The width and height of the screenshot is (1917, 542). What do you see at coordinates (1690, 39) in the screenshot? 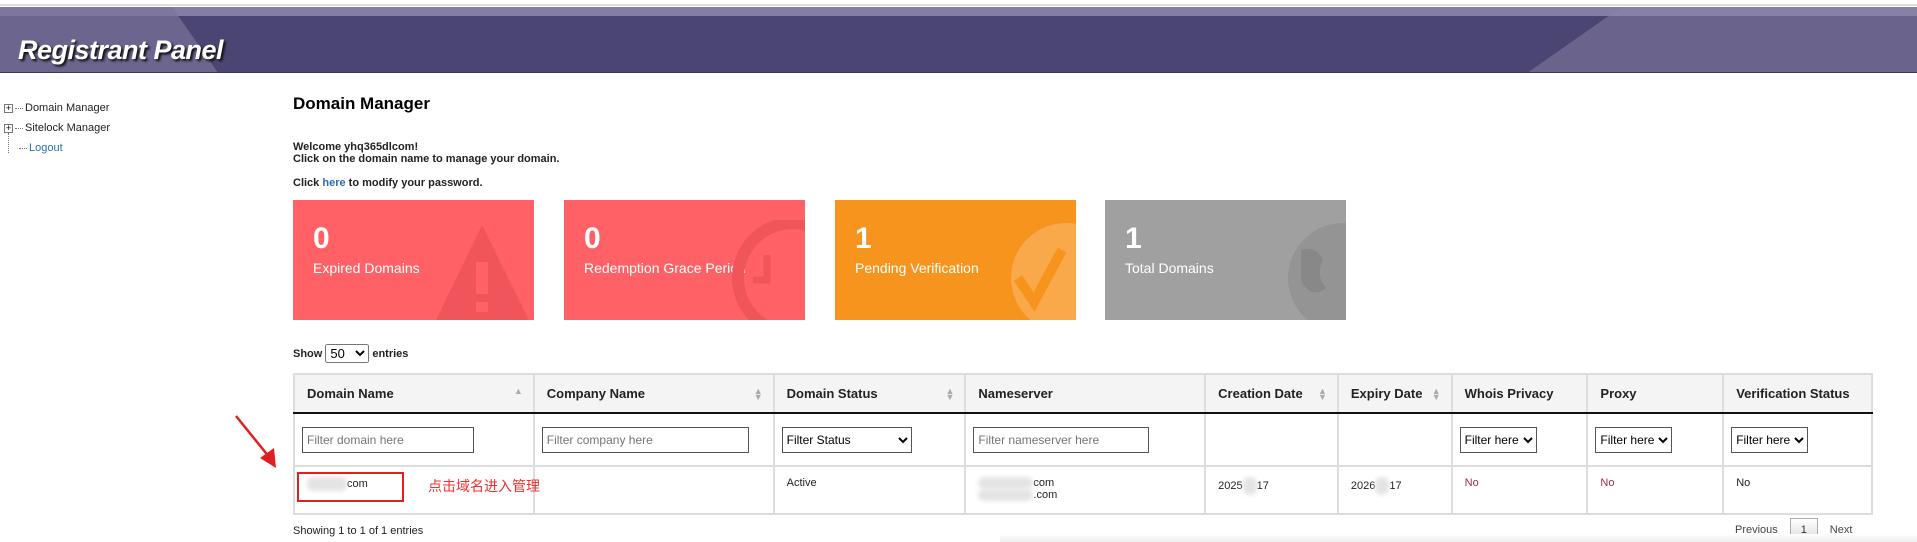
I see `banner-swoosh` at bounding box center [1690, 39].